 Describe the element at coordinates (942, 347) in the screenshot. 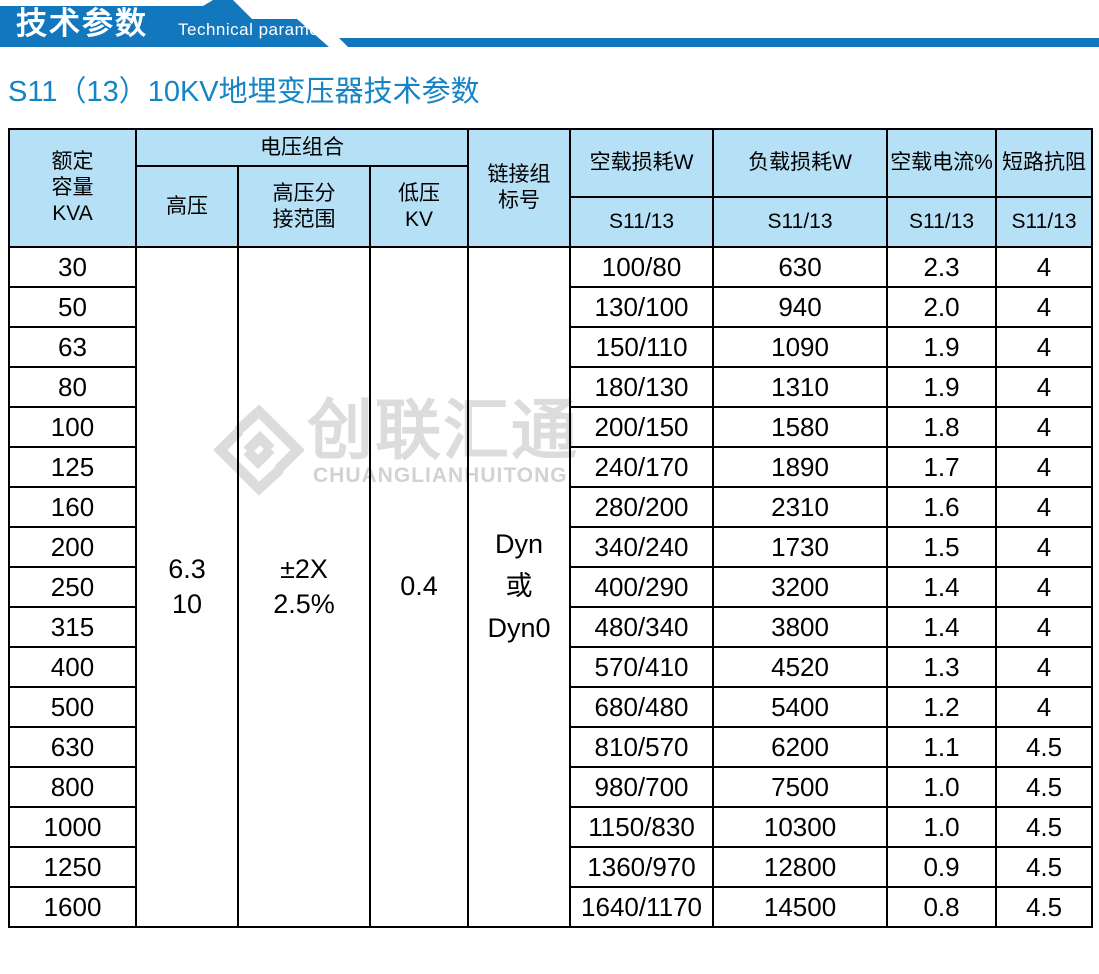

I see `no-load-current-cell: 1.9` at that location.